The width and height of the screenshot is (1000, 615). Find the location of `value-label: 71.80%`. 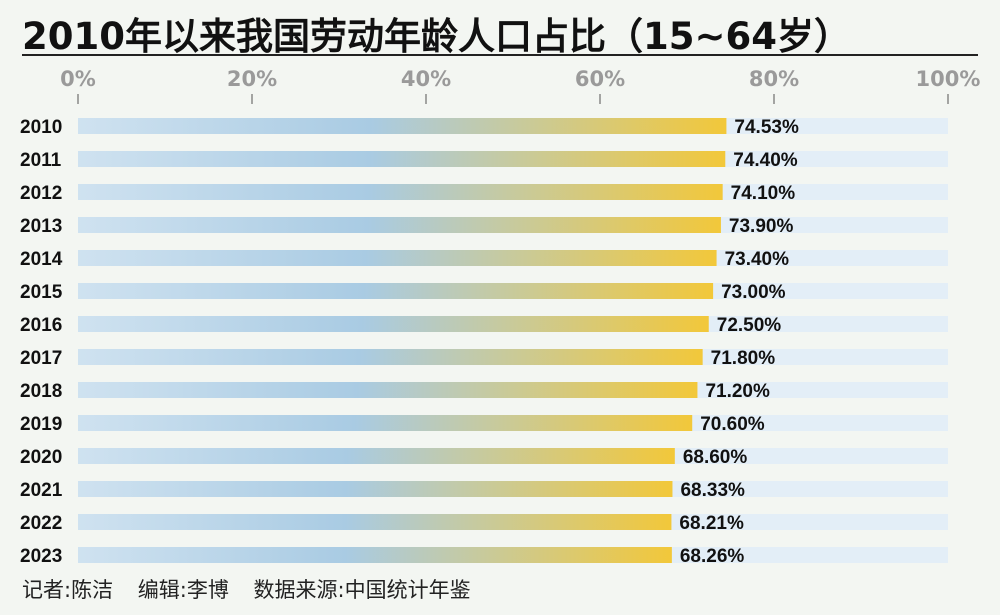

value-label: 71.80% is located at coordinates (743, 358).